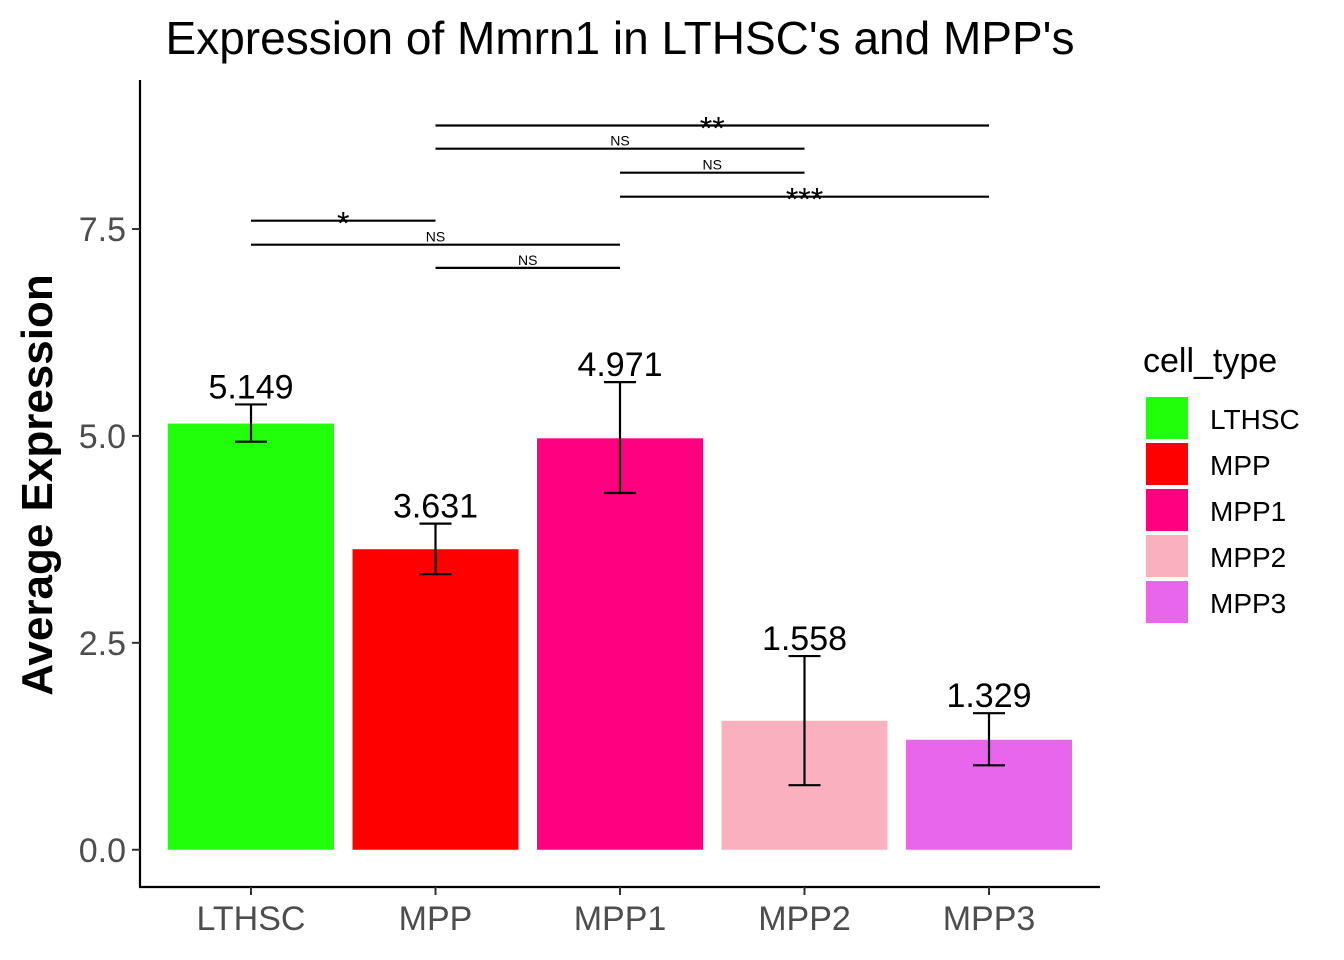 The height and width of the screenshot is (960, 1344). What do you see at coordinates (250, 387) in the screenshot?
I see `data-label: 5.149` at bounding box center [250, 387].